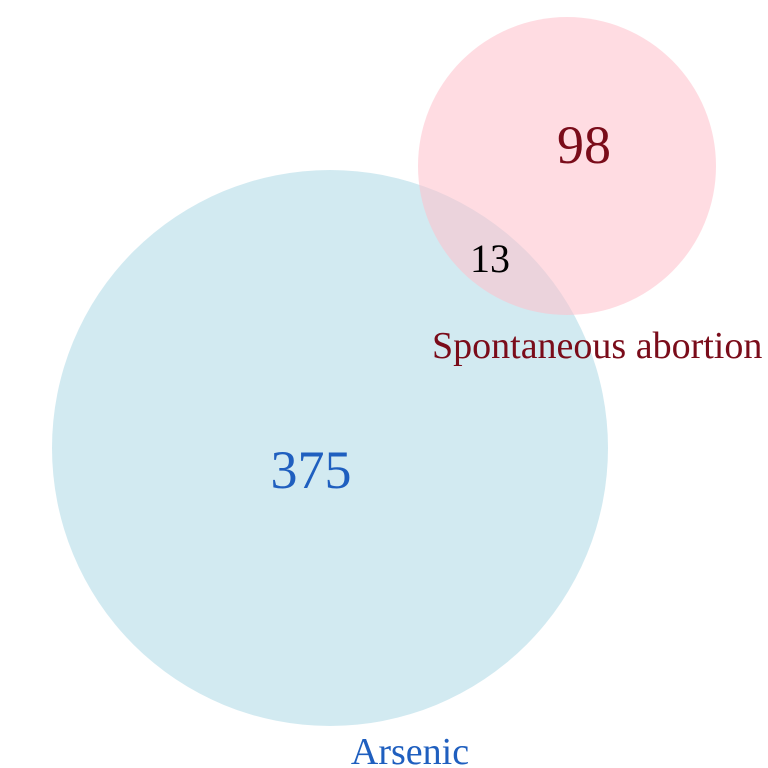  What do you see at coordinates (490, 258) in the screenshot?
I see `intersection-count: 13` at bounding box center [490, 258].